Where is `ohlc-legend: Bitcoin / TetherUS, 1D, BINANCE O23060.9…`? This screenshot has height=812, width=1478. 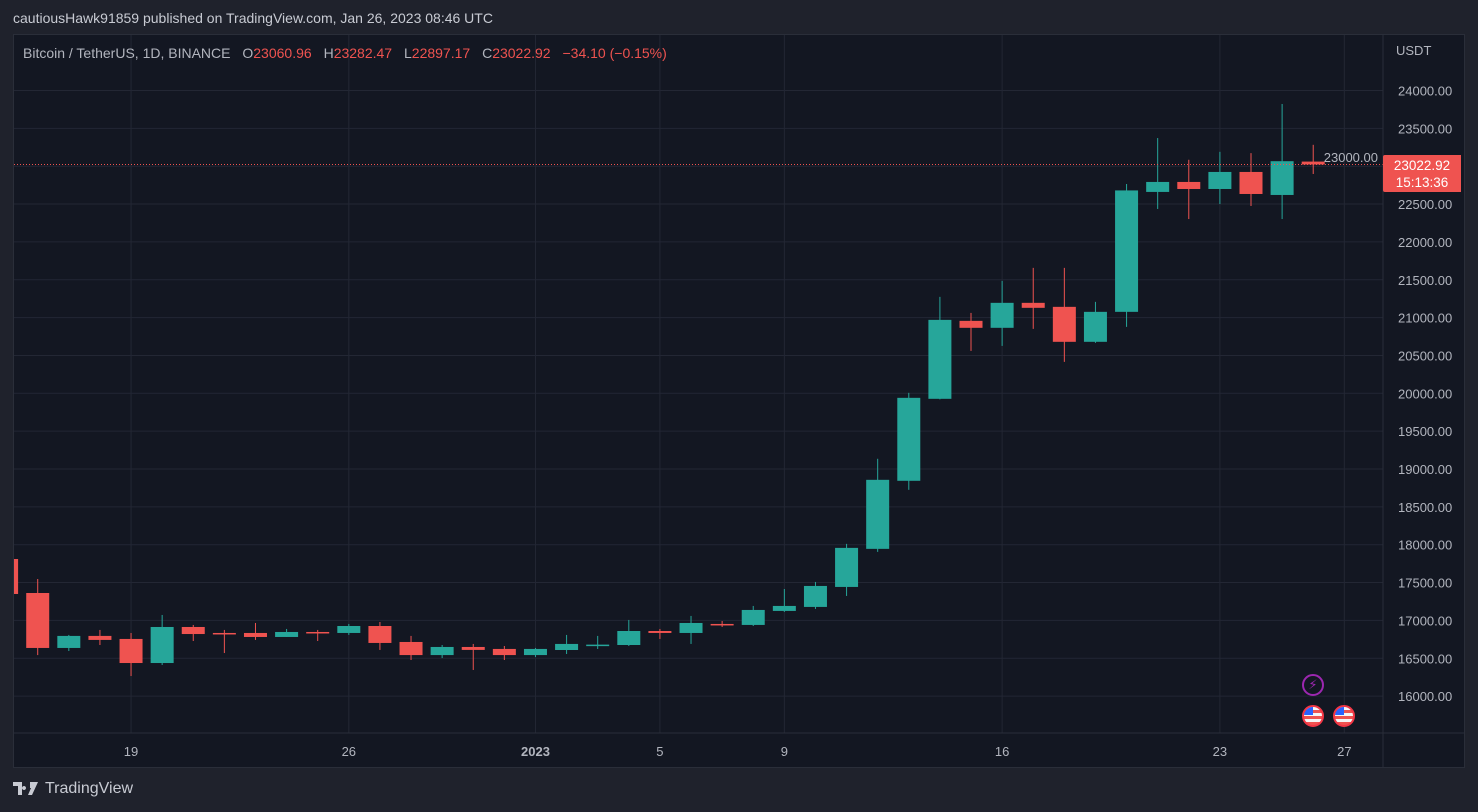
ohlc-legend: Bitcoin / TetherUS, 1D, BINANCE O23060.9… is located at coordinates (345, 53).